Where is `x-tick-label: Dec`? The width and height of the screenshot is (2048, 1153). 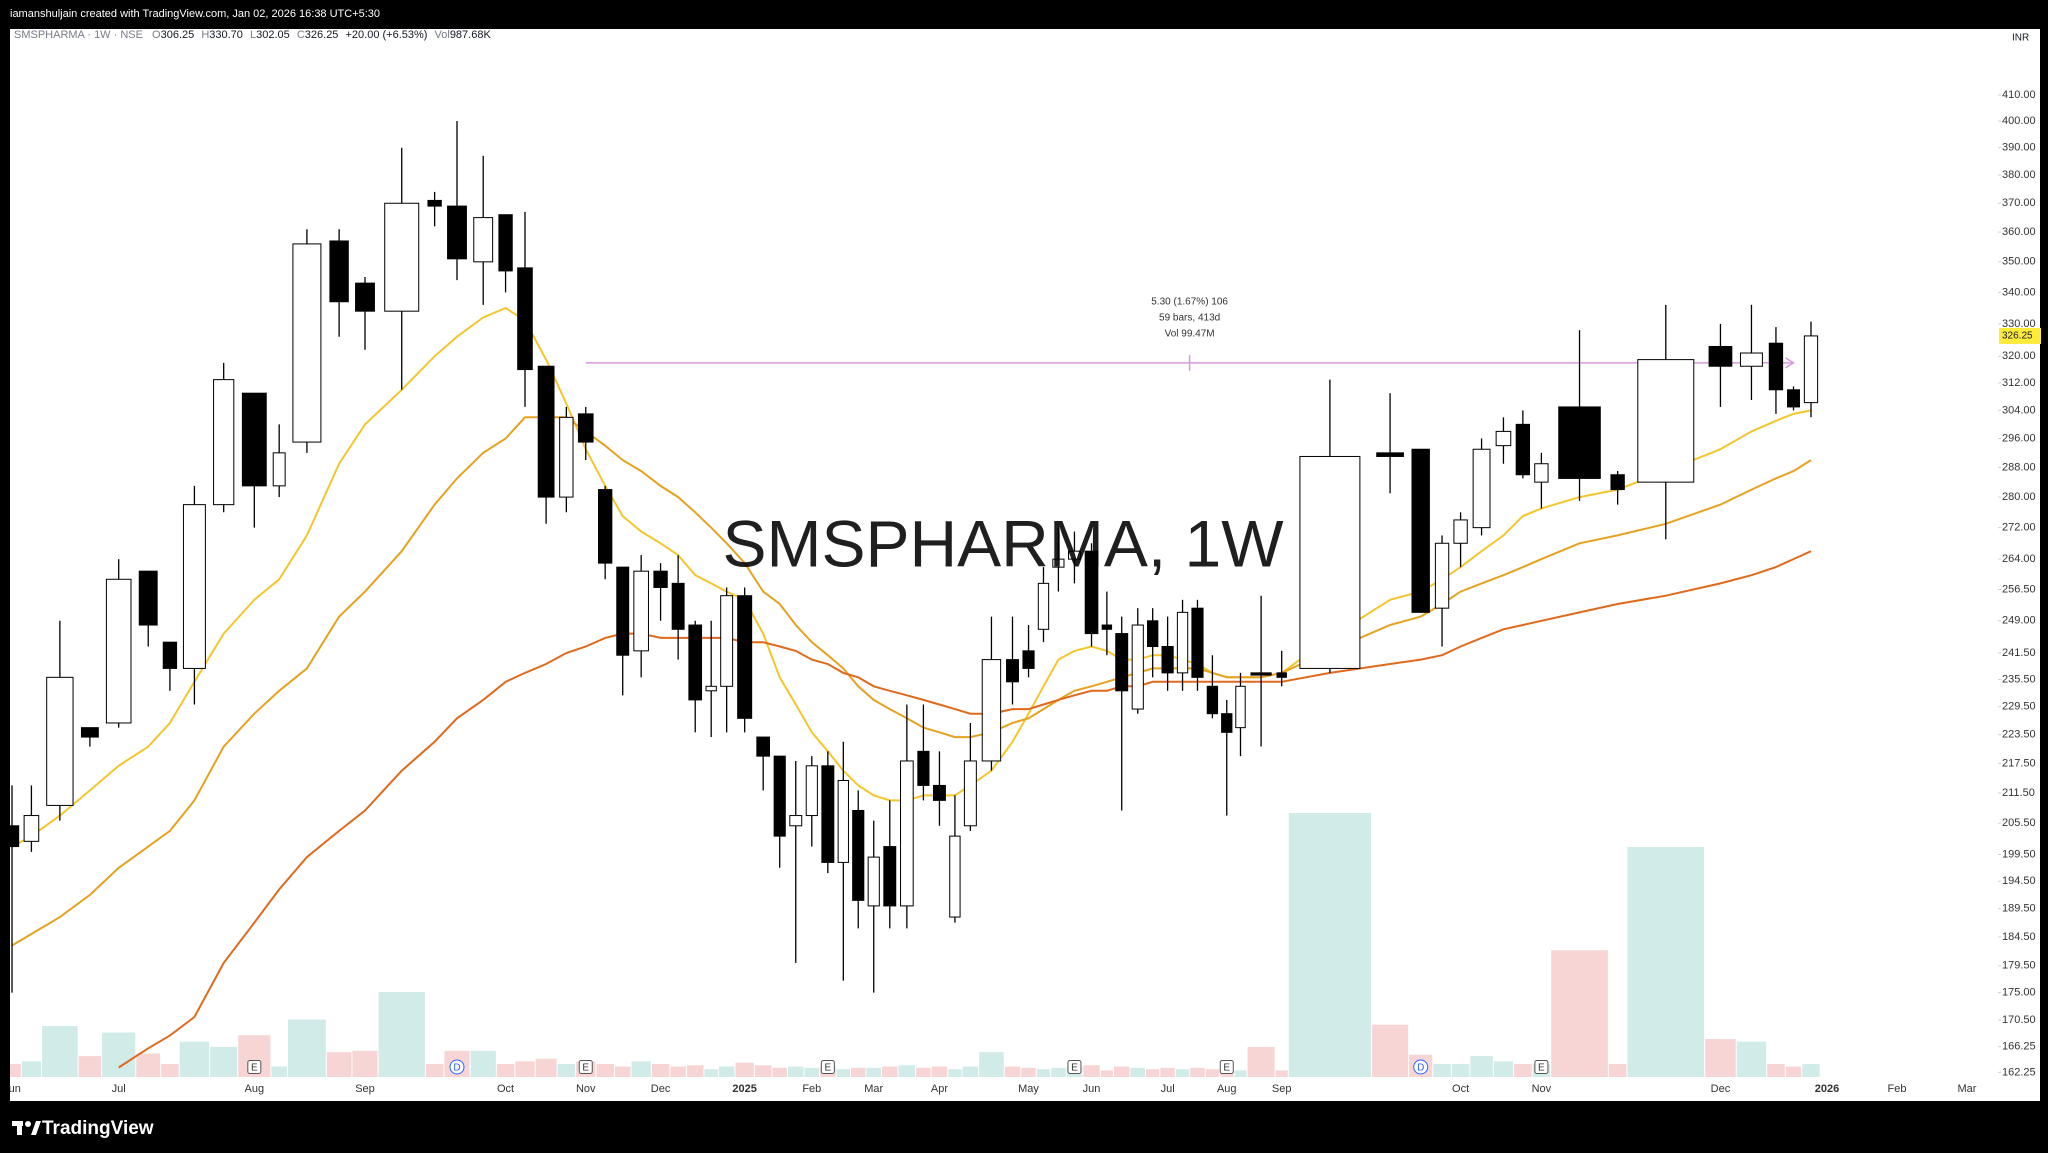
x-tick-label: Dec is located at coordinates (661, 1089).